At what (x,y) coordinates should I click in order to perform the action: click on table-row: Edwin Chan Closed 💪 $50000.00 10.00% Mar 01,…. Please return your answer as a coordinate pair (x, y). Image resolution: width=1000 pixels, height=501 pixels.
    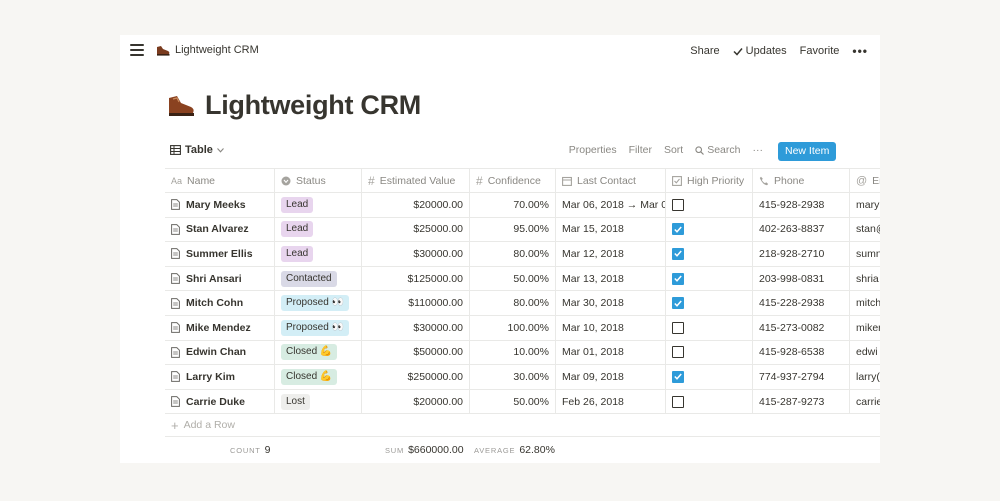
    Looking at the image, I should click on (522, 353).